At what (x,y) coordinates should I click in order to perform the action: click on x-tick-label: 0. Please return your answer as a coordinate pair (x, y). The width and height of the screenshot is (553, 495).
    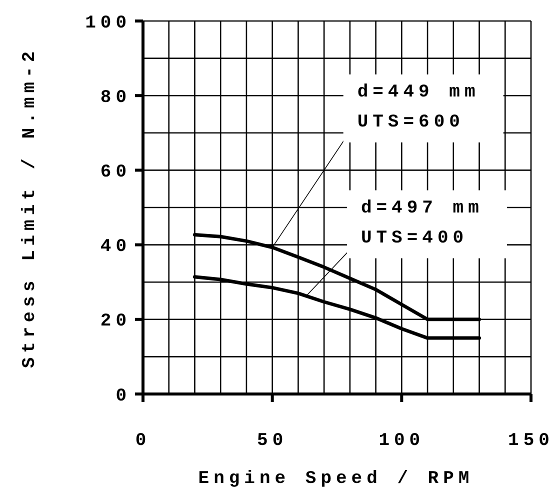
    Looking at the image, I should click on (143, 441).